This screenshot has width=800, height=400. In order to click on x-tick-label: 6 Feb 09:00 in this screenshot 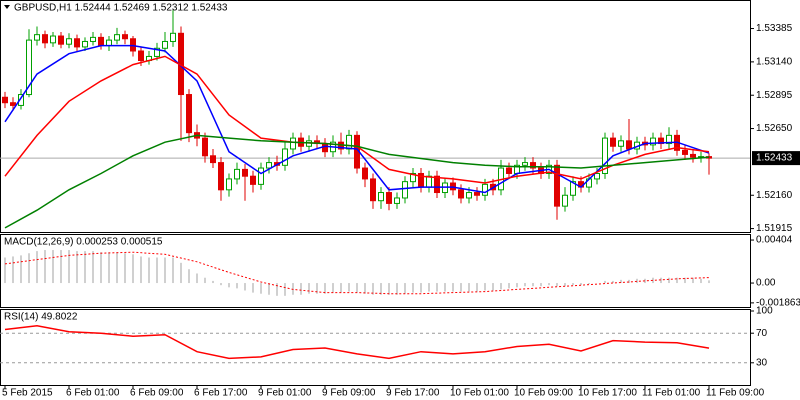, I will do `click(157, 393)`.